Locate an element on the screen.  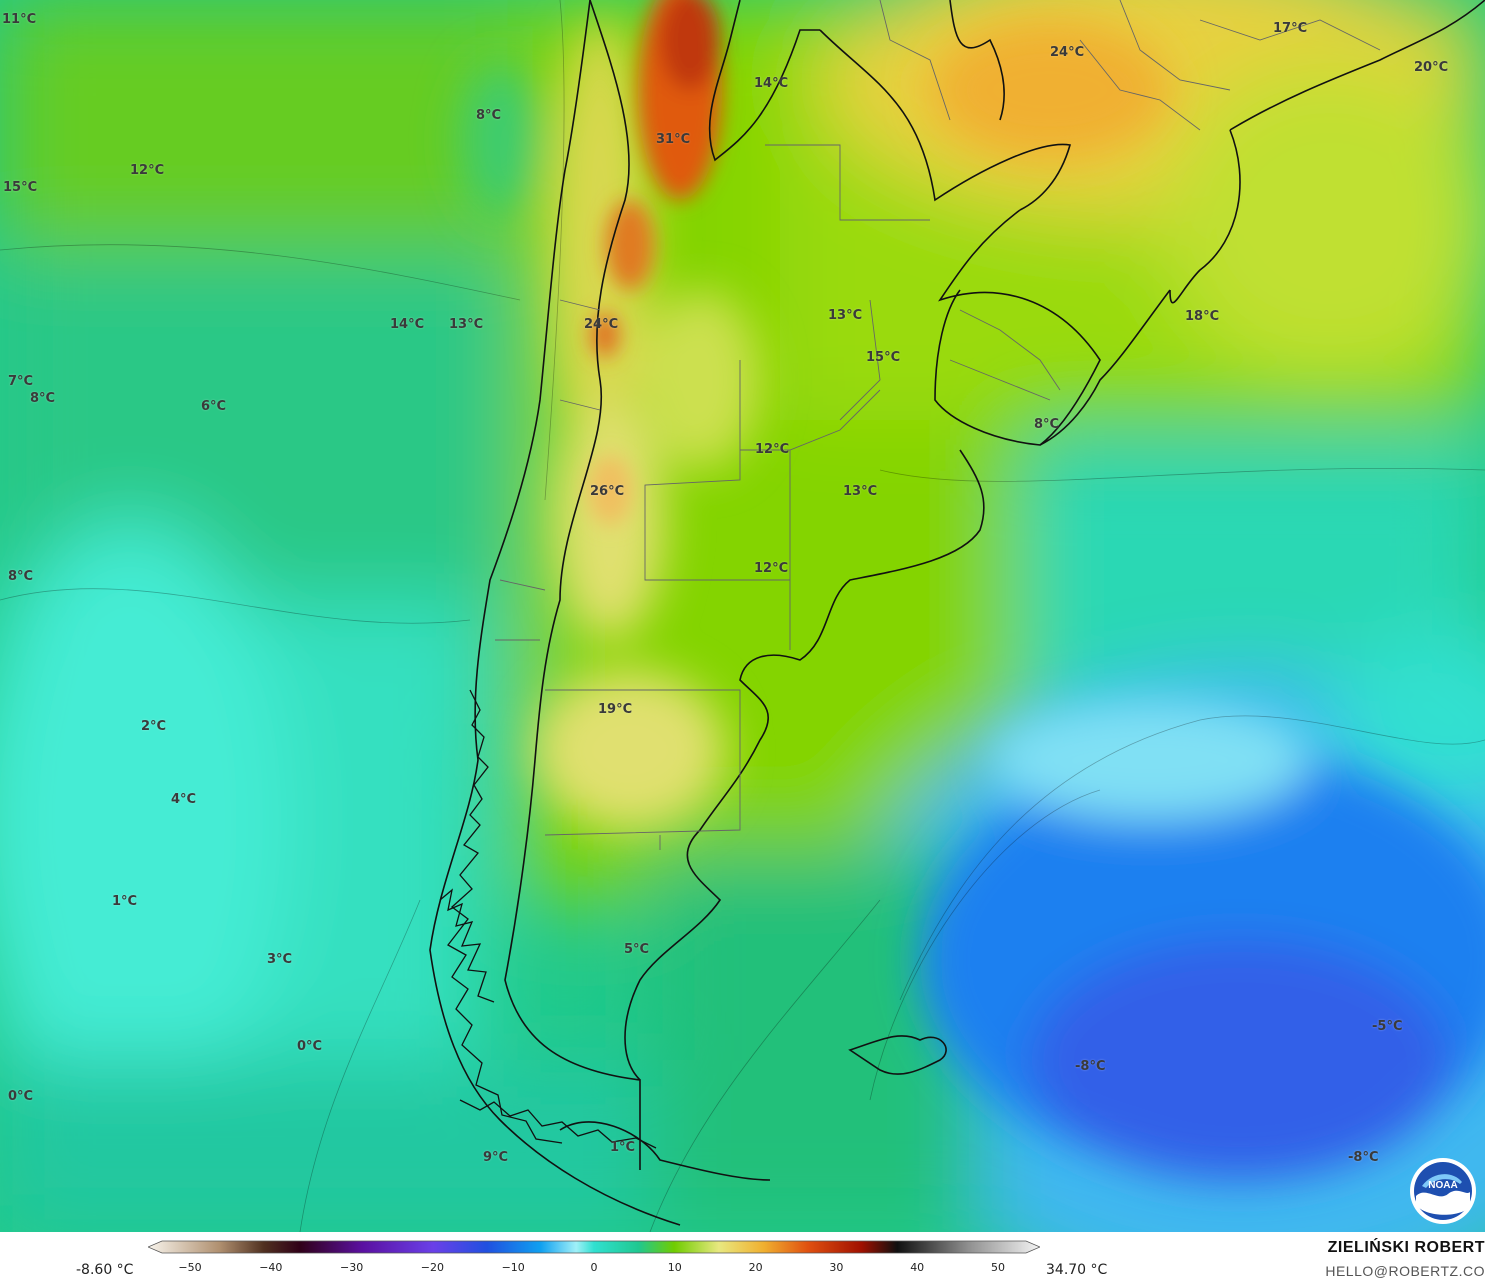
temperature-label: 6°C is located at coordinates (214, 406).